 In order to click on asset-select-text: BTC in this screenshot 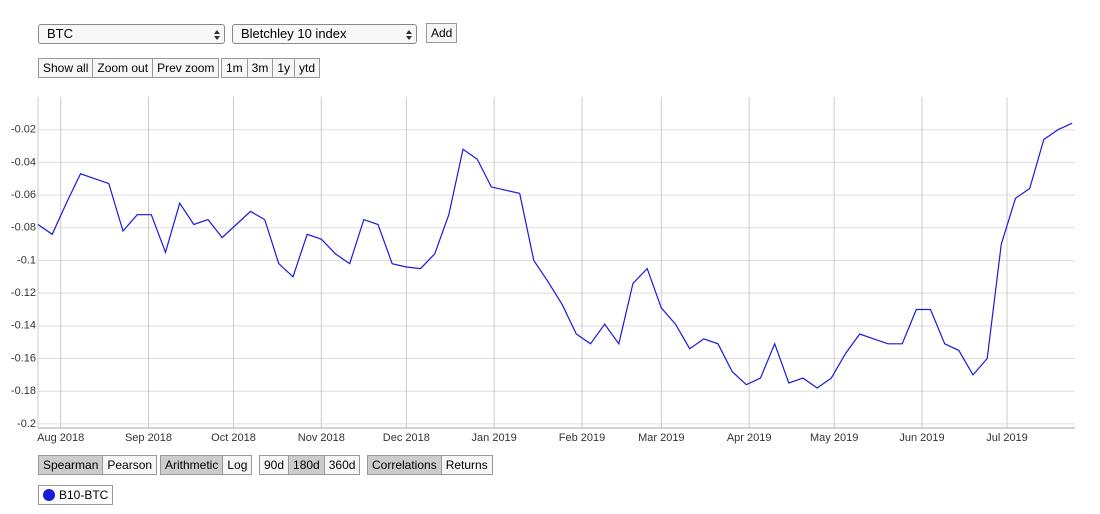, I will do `click(60, 33)`.